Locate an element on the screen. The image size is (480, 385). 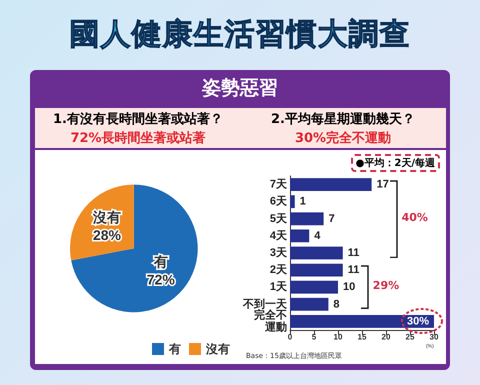
x-tick-label: 25 is located at coordinates (410, 337).